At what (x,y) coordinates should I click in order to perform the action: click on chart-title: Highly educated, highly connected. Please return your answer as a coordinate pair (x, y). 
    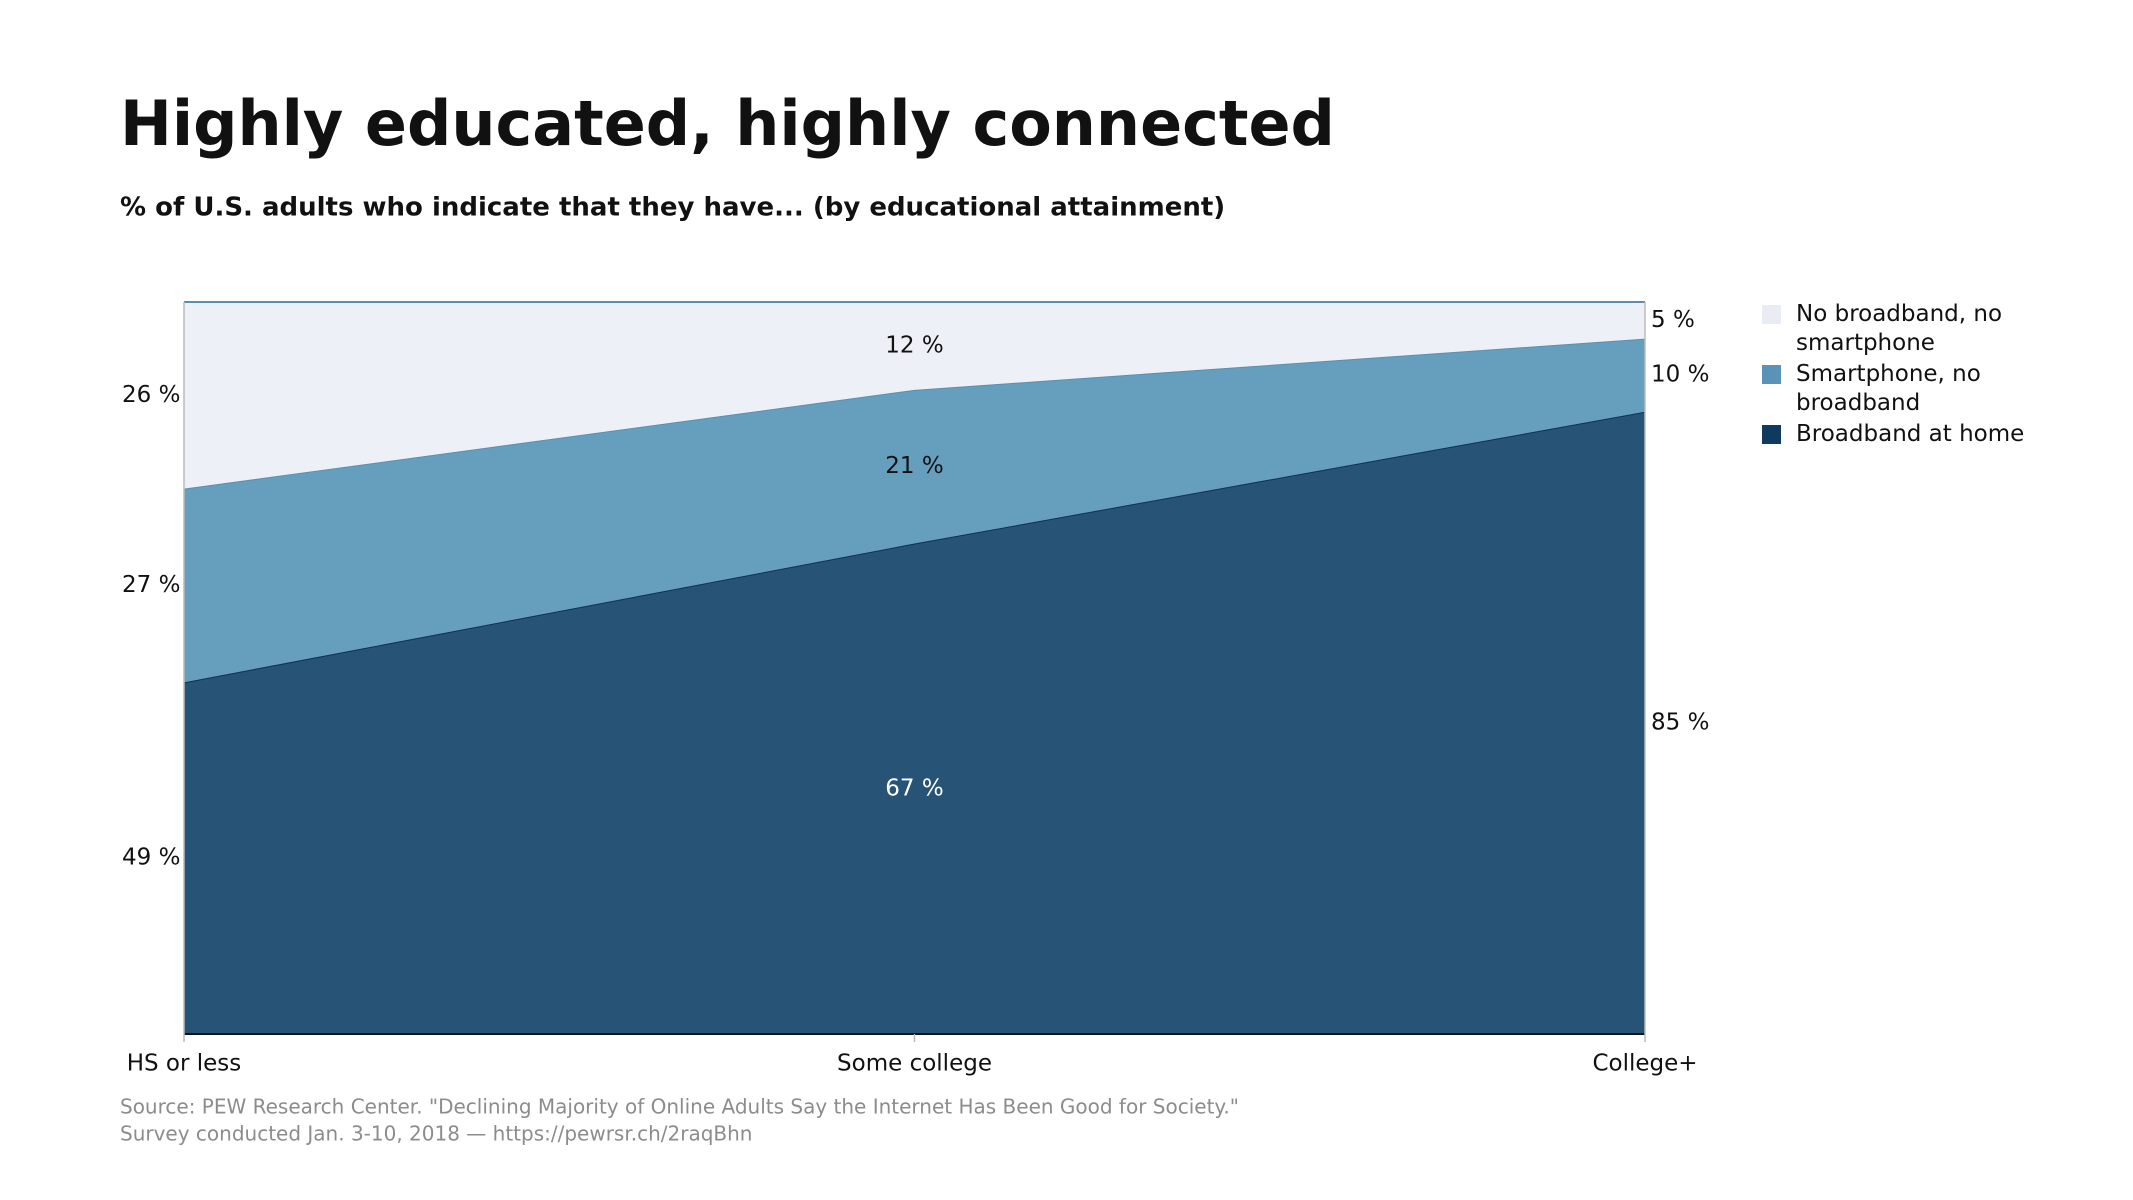
    Looking at the image, I should click on (727, 123).